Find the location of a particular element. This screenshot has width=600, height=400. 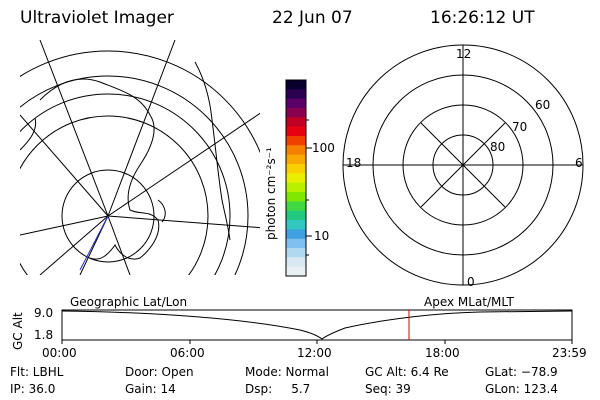

colorbar is located at coordinates (296, 178).